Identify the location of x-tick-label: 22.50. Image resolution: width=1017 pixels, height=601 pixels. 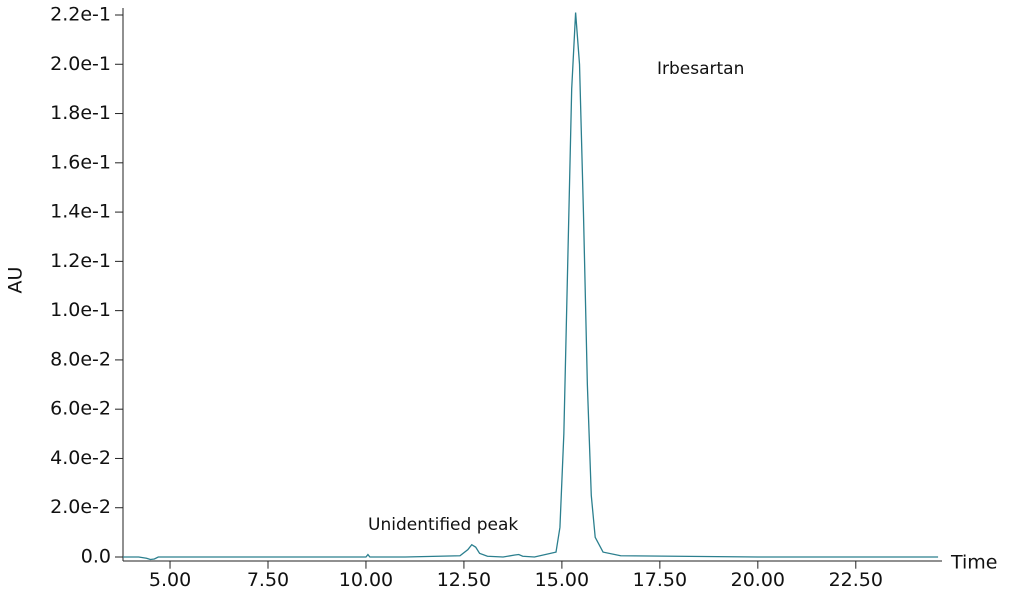
(856, 580).